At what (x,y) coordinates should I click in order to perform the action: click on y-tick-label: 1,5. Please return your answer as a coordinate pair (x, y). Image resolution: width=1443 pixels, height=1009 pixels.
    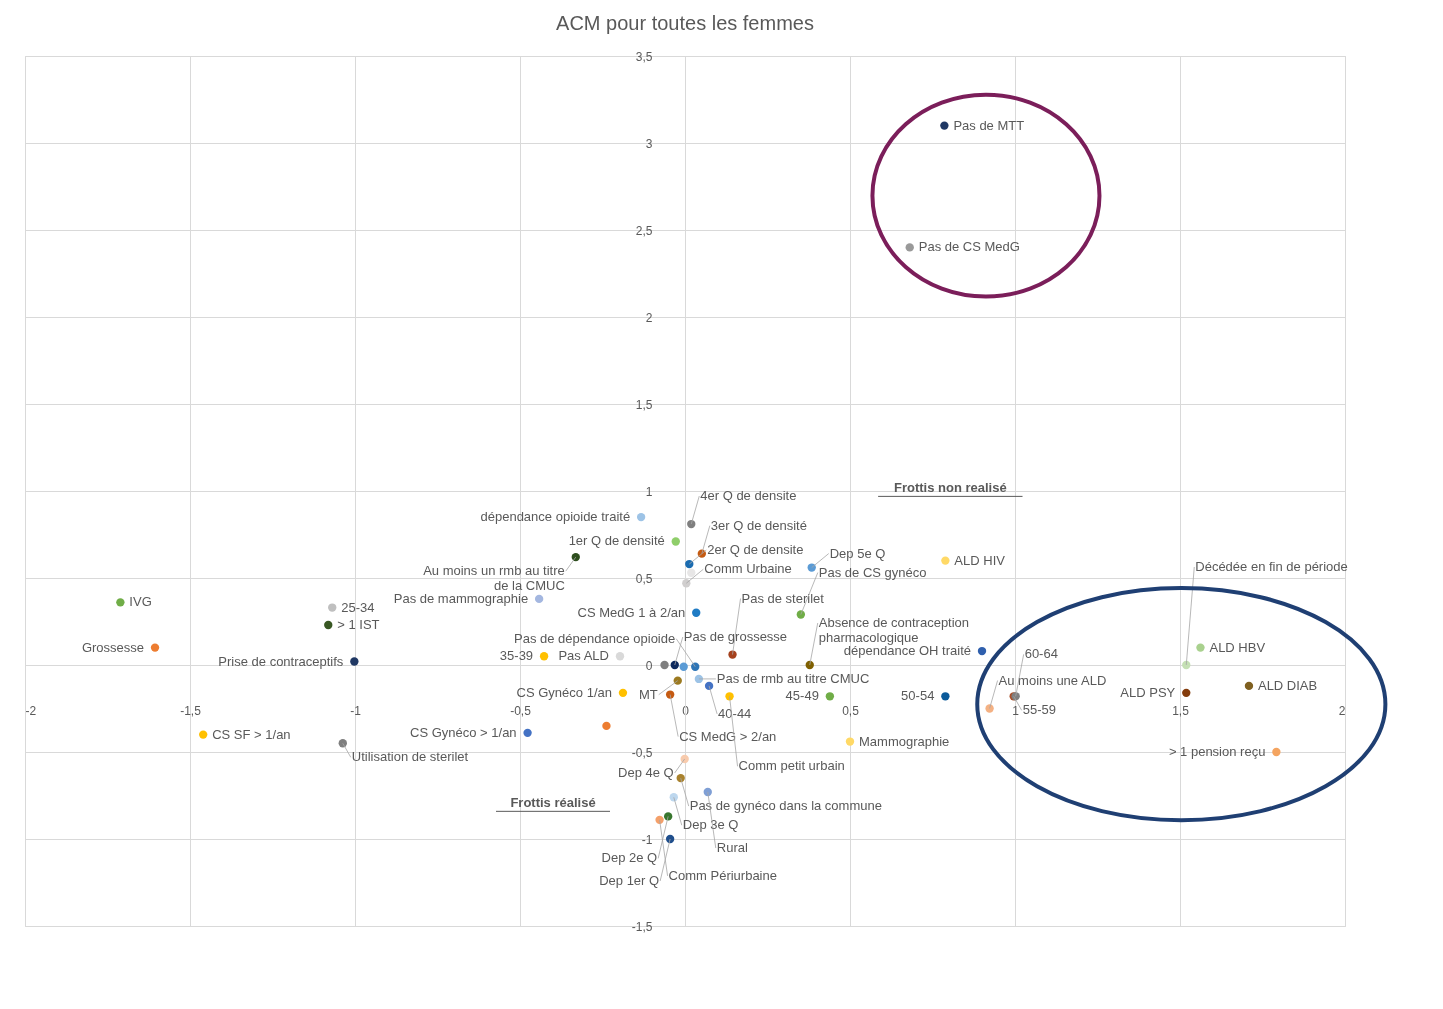
    Looking at the image, I should click on (644, 404).